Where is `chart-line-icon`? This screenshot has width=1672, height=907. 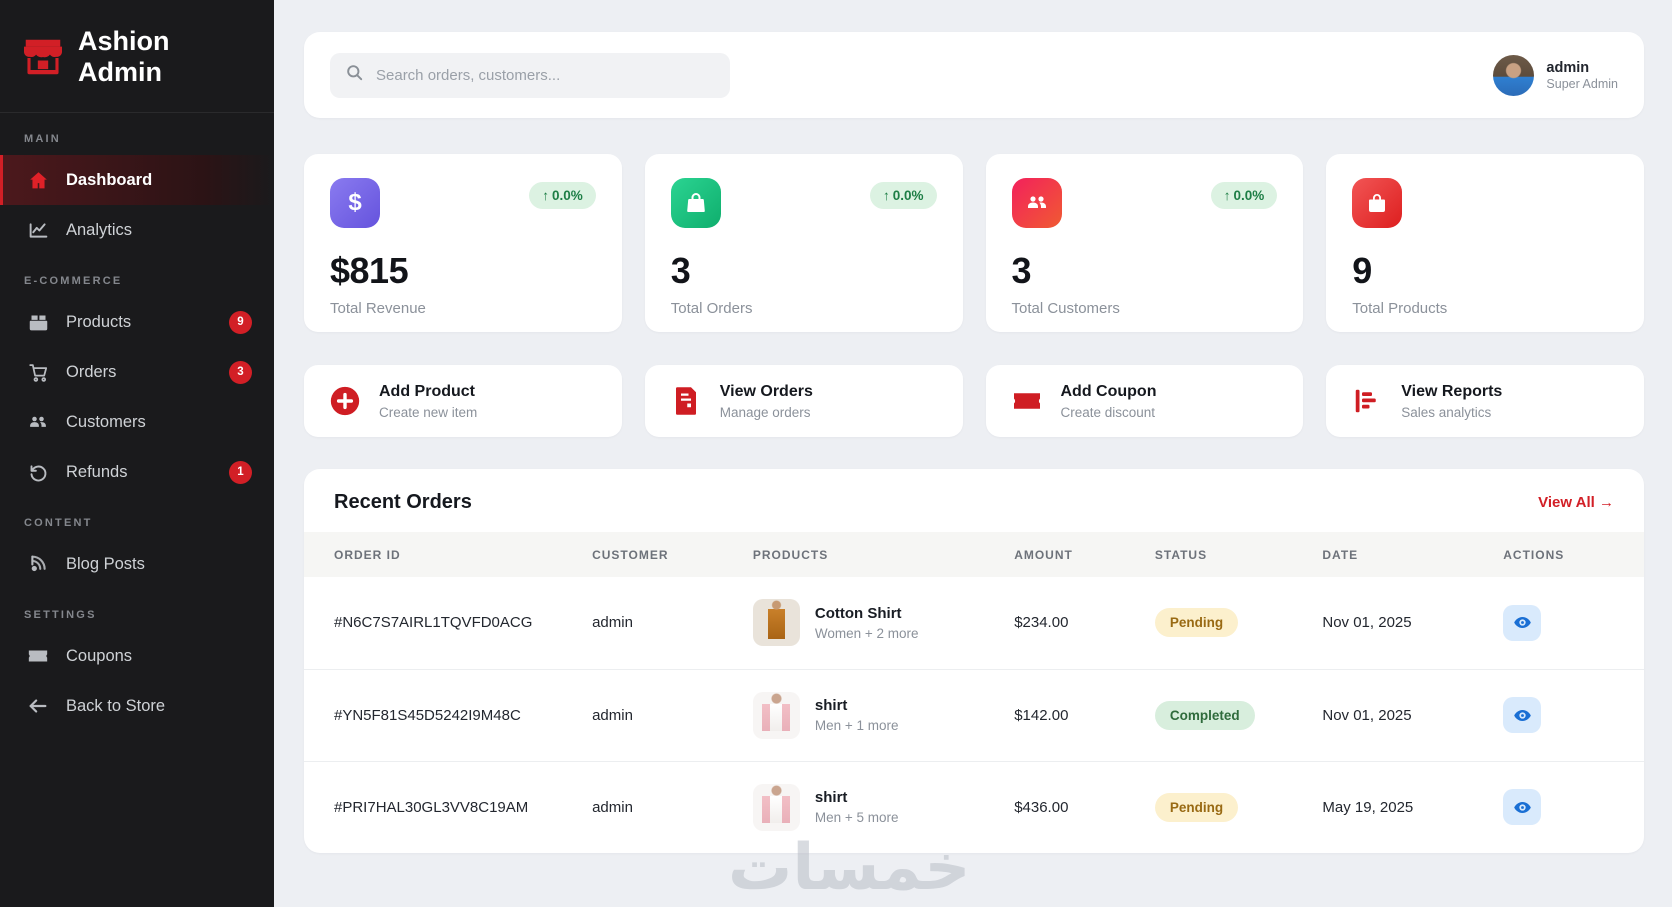 chart-line-icon is located at coordinates (38, 230).